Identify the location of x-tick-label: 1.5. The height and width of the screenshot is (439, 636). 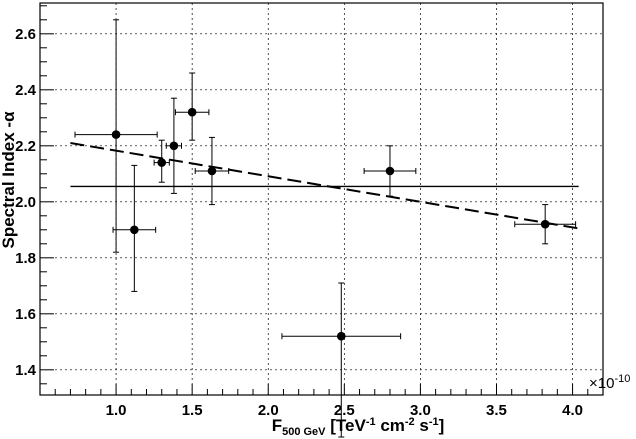
(192, 410).